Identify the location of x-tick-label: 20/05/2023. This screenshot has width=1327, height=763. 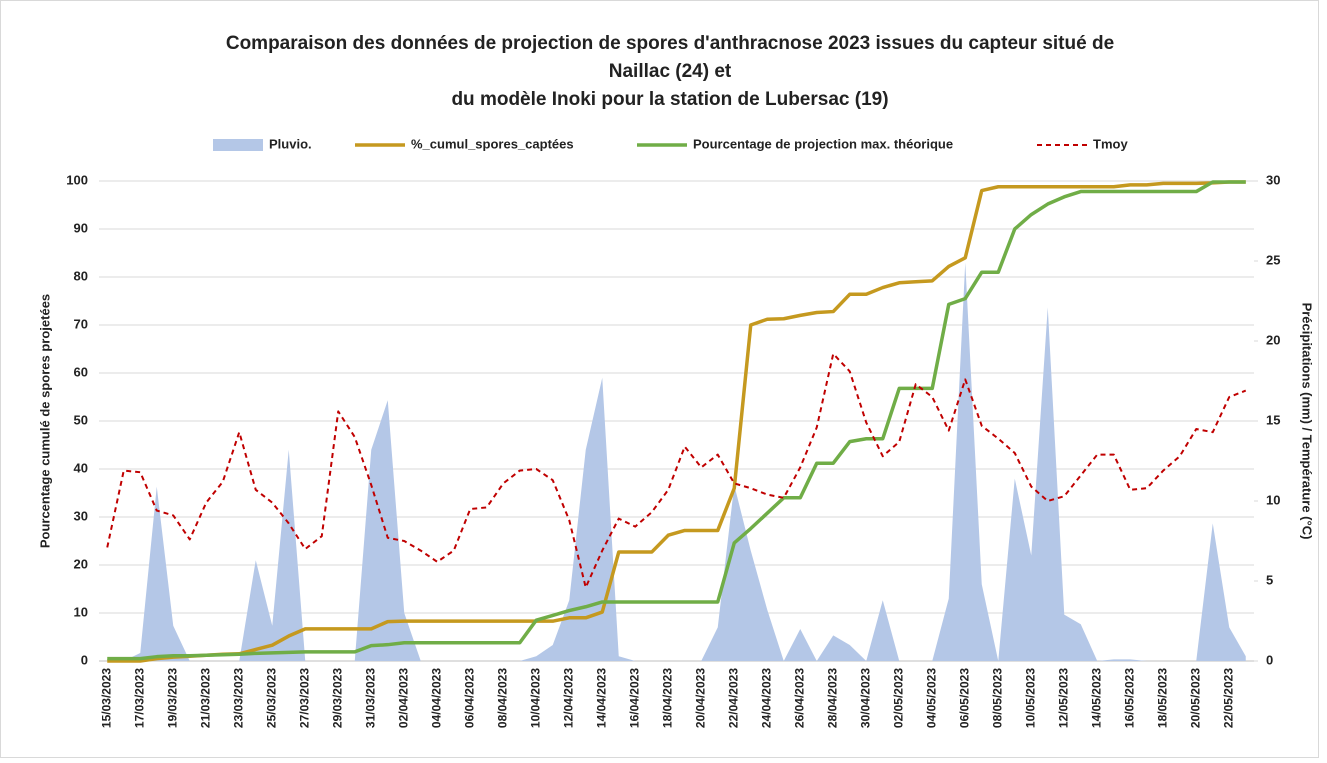
(1195, 698).